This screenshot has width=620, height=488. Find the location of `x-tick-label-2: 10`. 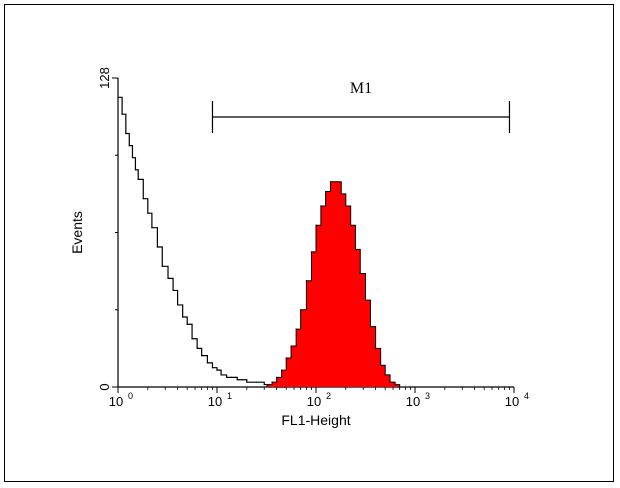

x-tick-label-2: 10 is located at coordinates (314, 401).